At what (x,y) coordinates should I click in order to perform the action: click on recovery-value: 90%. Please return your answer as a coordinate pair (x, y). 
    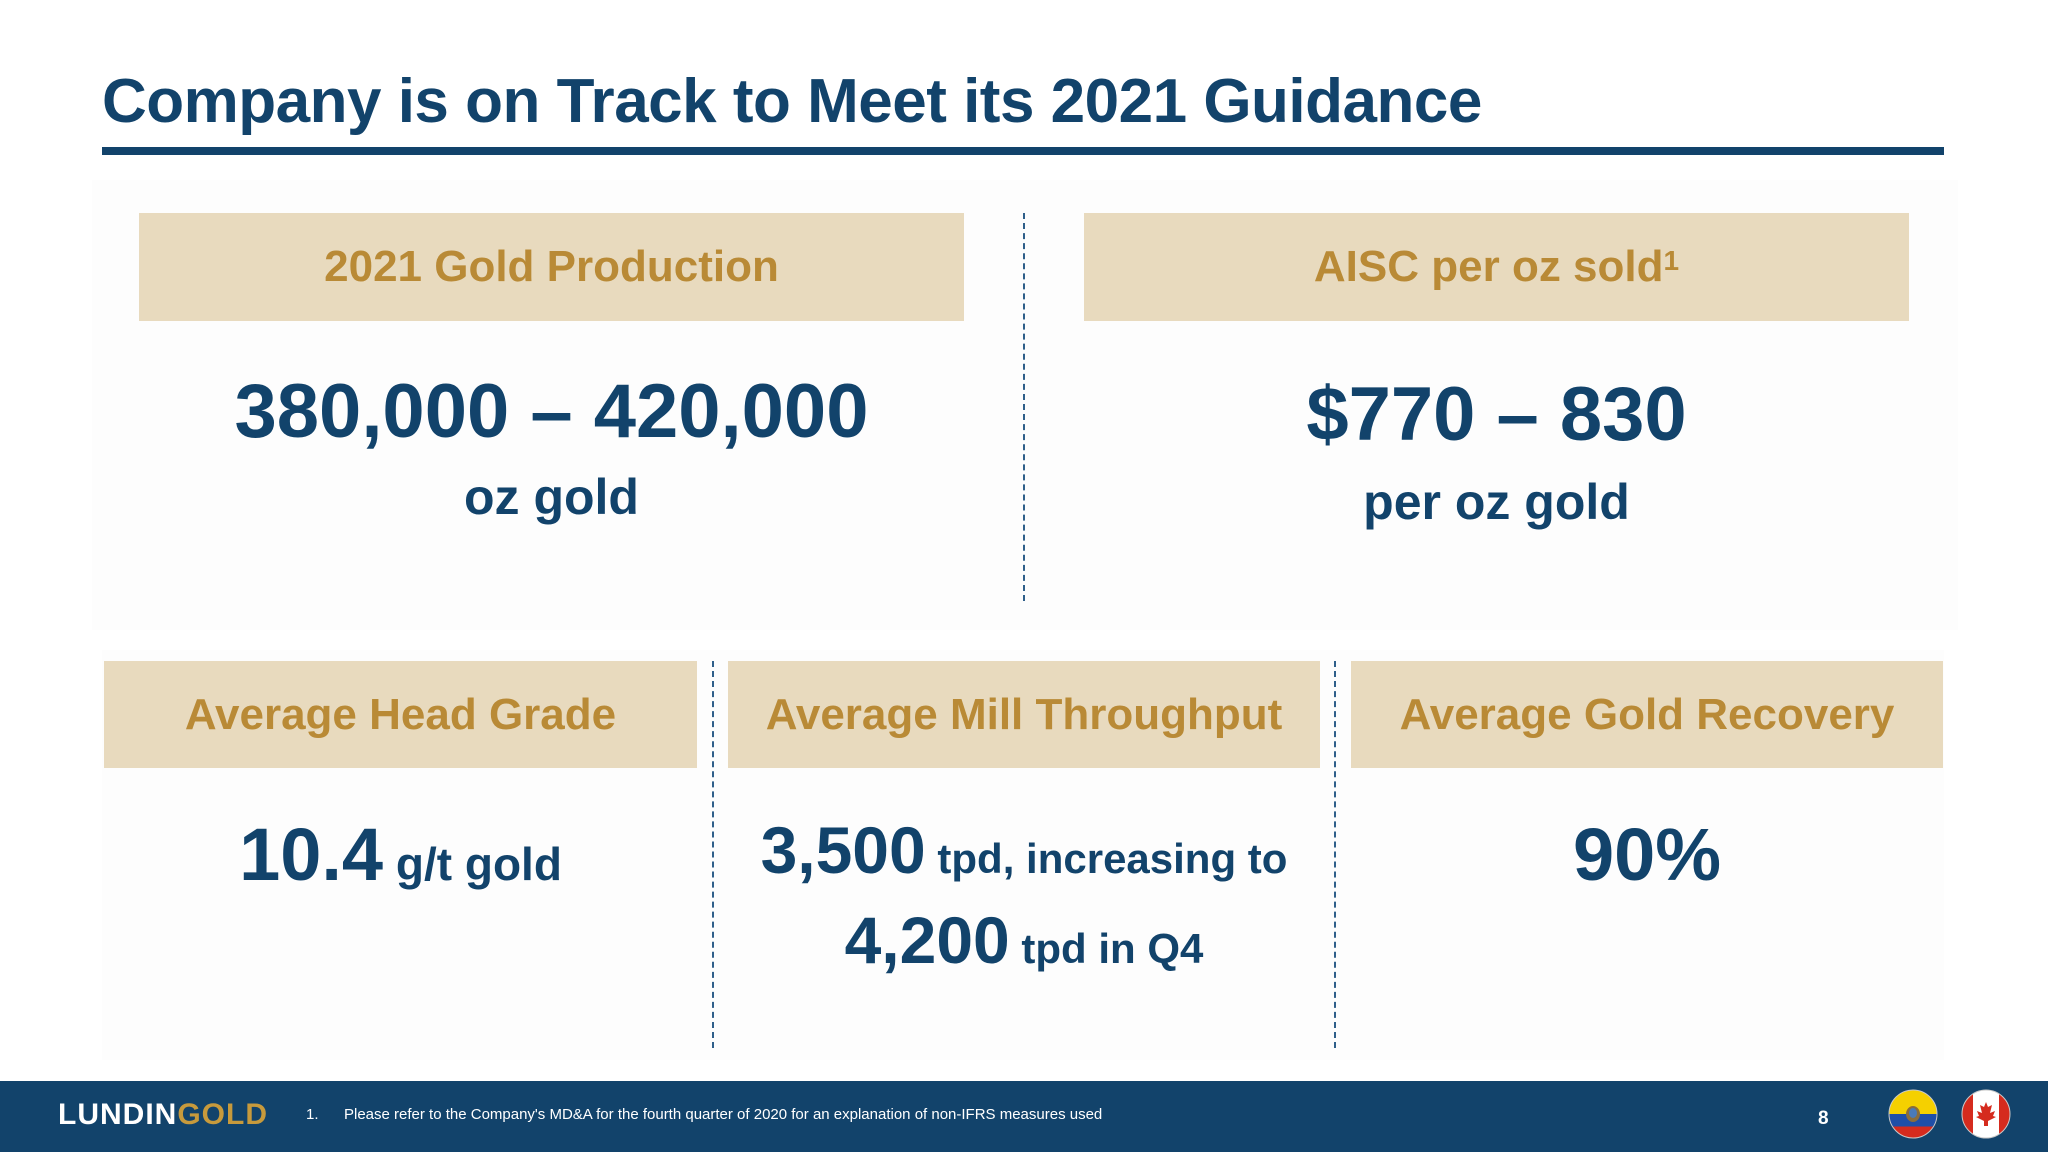
    Looking at the image, I should click on (1647, 854).